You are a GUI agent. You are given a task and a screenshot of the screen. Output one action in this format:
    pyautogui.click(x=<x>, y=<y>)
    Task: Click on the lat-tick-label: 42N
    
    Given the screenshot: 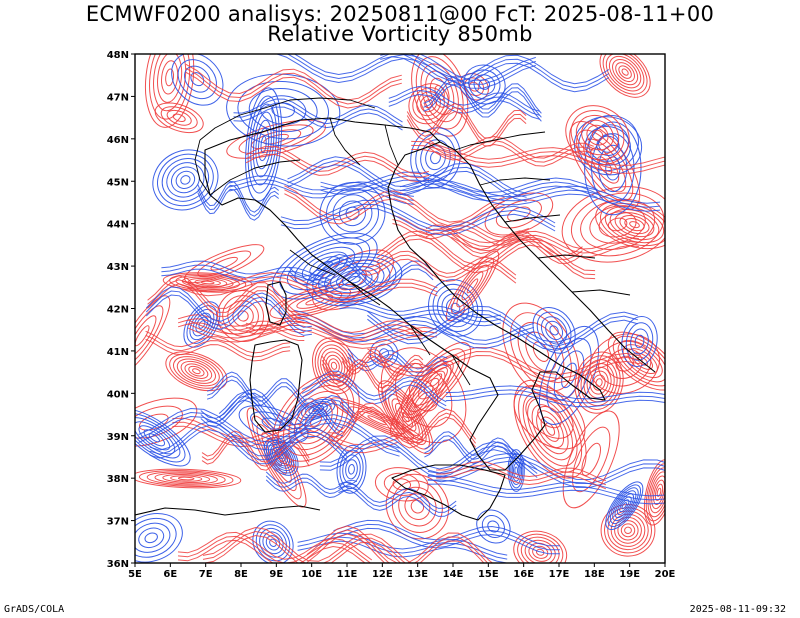 What is the action you would take?
    pyautogui.click(x=118, y=310)
    